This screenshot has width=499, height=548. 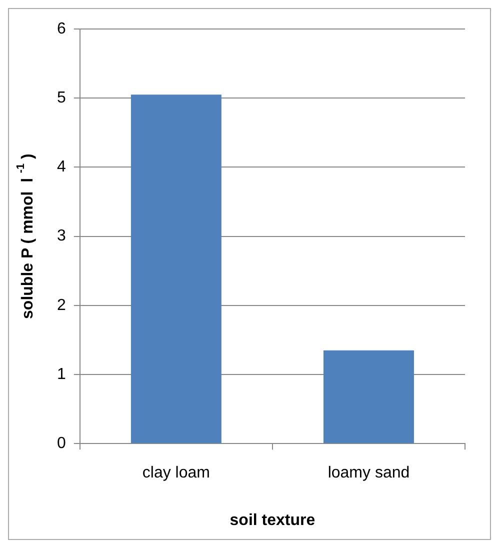 I want to click on y-tick-label: 1, so click(x=61, y=374).